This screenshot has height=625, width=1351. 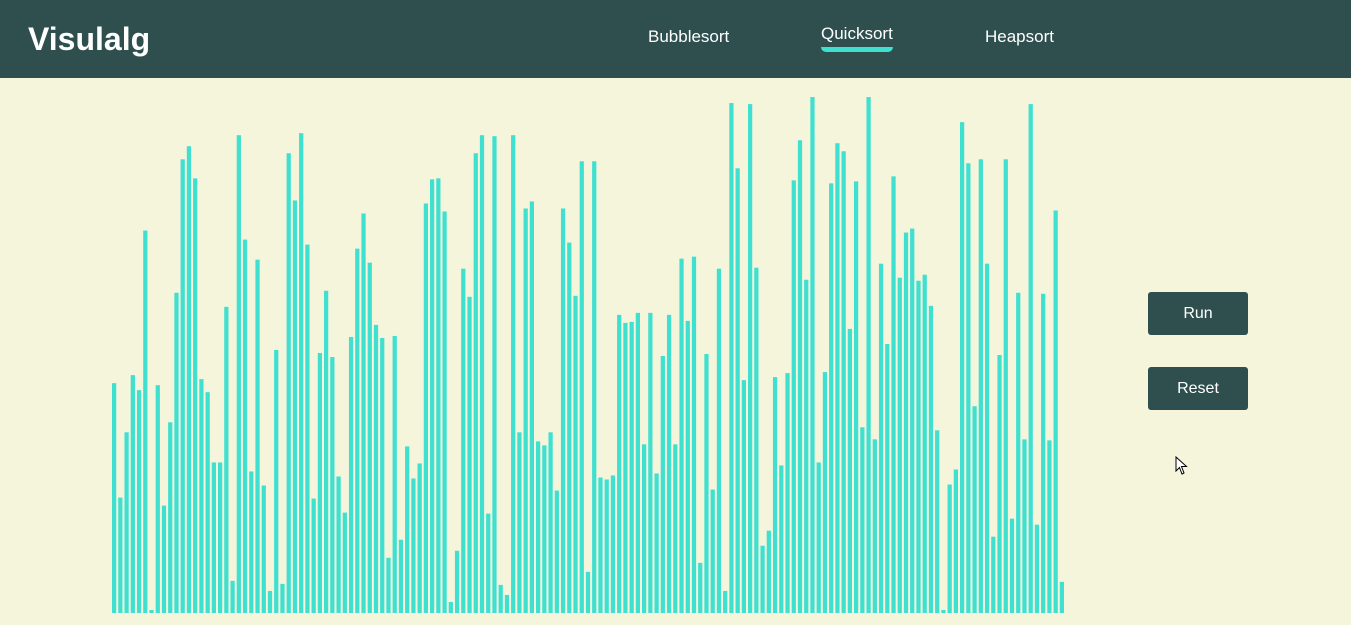 I want to click on nav-quicksort: Quicksort, so click(x=857, y=38).